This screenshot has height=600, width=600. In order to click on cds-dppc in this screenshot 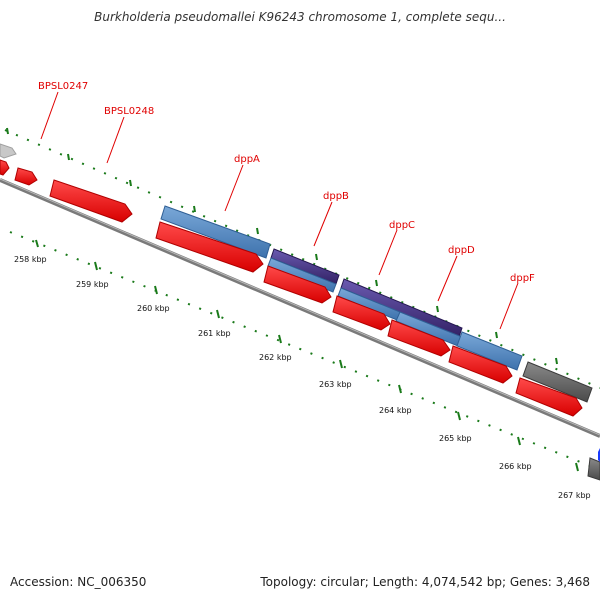, I will do `click(361, 313)`.